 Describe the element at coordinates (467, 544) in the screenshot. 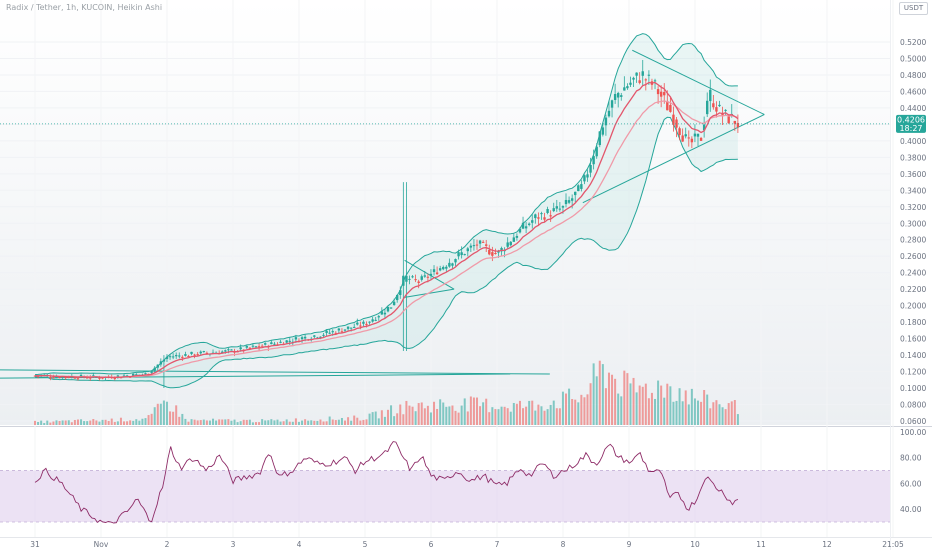

I see `time-axis: 31 Nov 2 3 4 5 6 7 8 9 10 11 12 21:05` at that location.